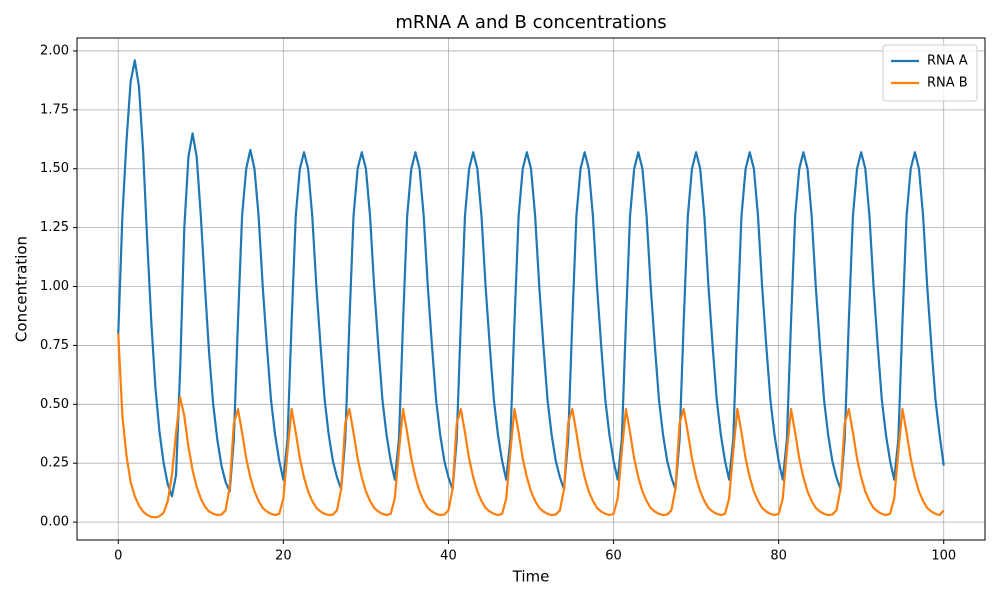 The height and width of the screenshot is (604, 1000). I want to click on y-tick-label: 2.00, so click(54, 50).